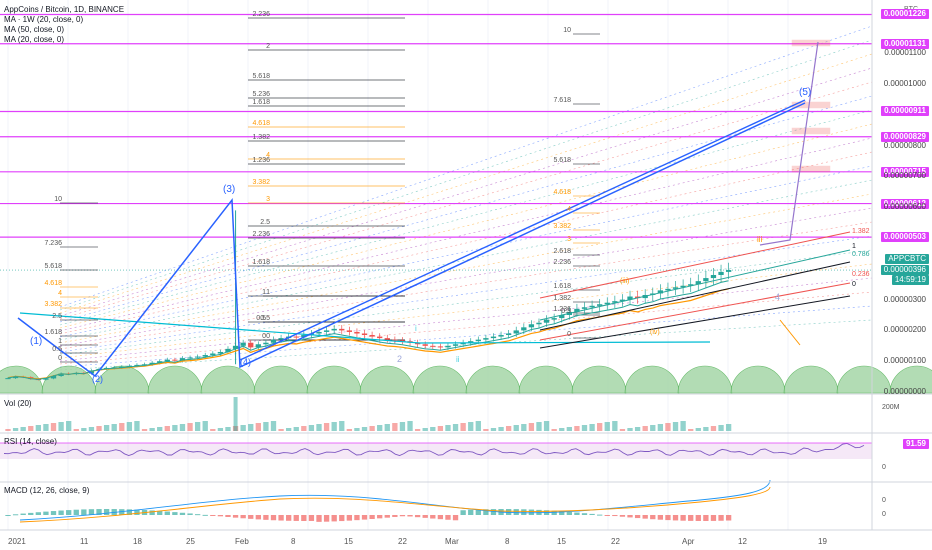  I want to click on macd-signal-line, so click(395, 504).